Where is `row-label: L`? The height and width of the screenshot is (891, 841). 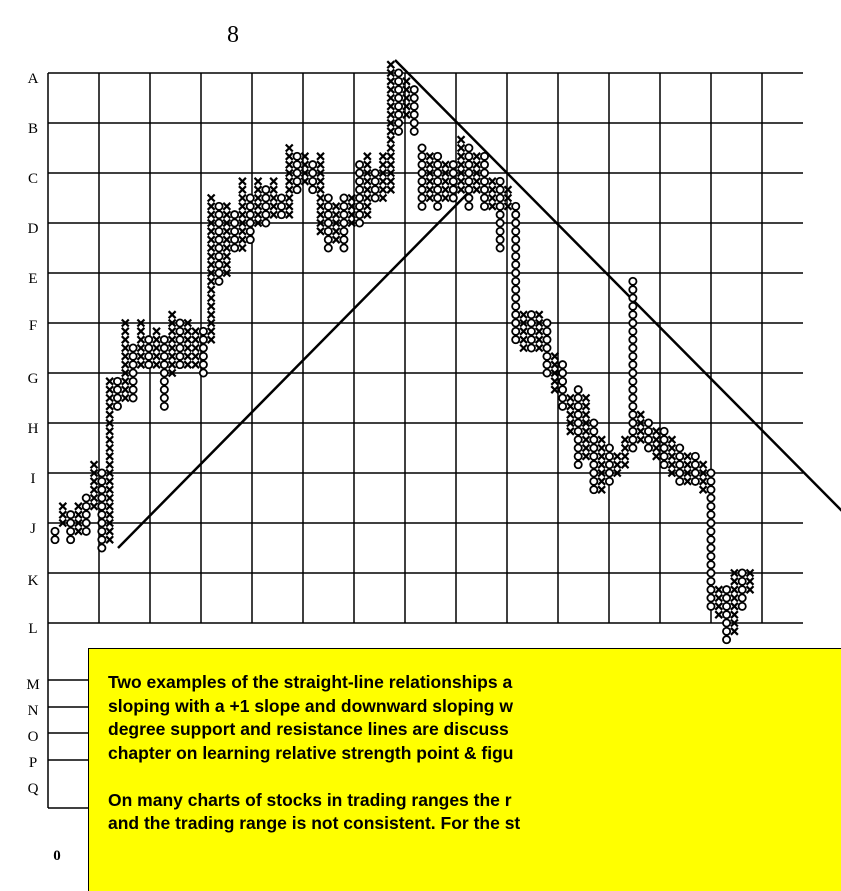
row-label: L is located at coordinates (32, 629).